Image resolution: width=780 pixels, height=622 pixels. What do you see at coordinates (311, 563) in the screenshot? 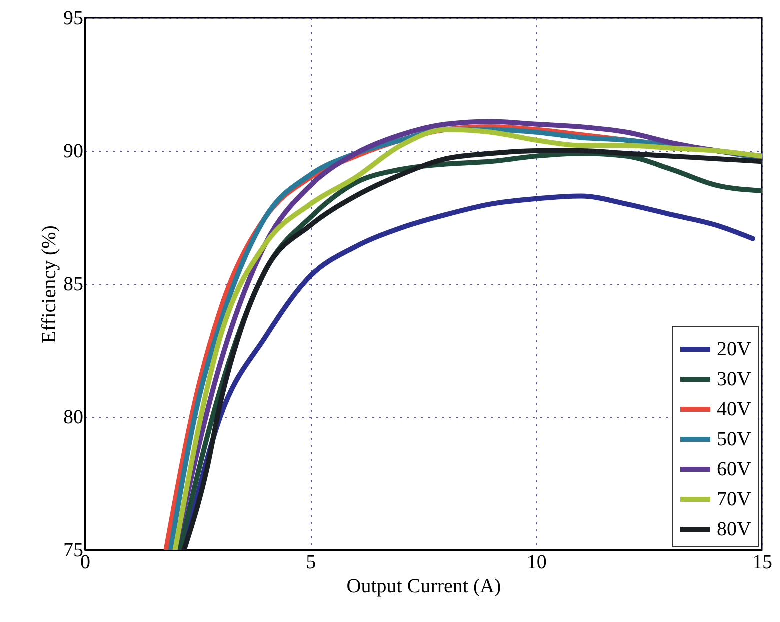
I see `x-tick-label: 5` at bounding box center [311, 563].